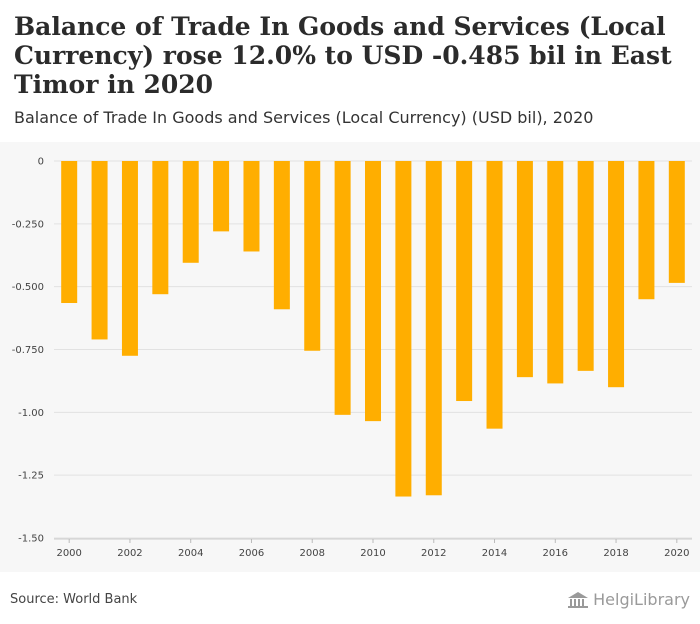 The width and height of the screenshot is (700, 624). What do you see at coordinates (555, 553) in the screenshot?
I see `x-tick-label: 2016` at bounding box center [555, 553].